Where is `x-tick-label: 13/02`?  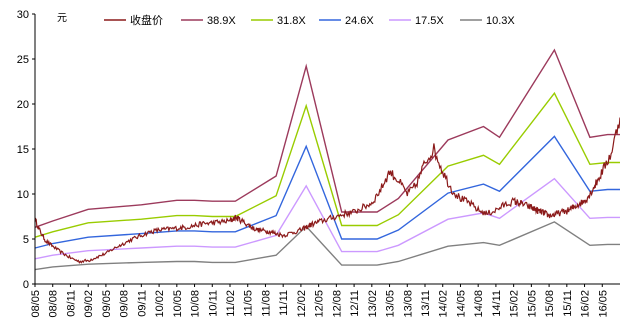
x-tick-label: 13/02 is located at coordinates (373, 304).